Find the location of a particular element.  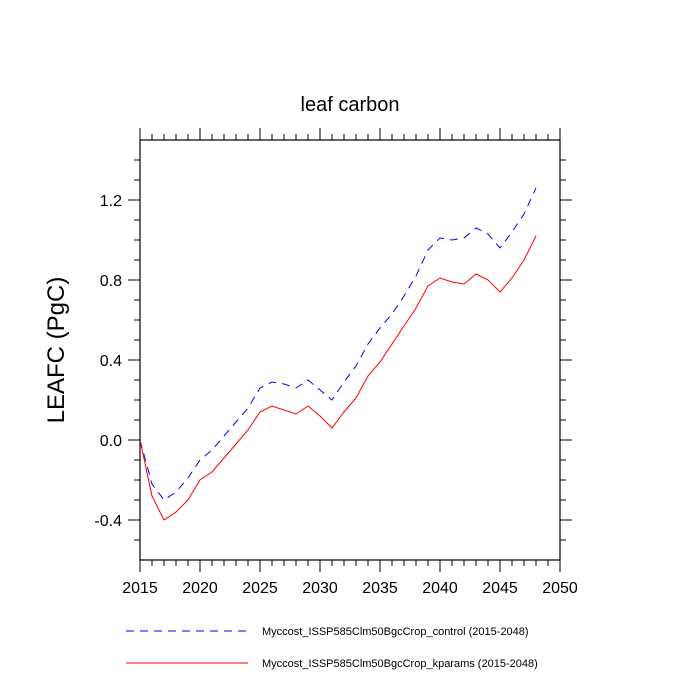

x-tick-label: 2025 is located at coordinates (260, 588).